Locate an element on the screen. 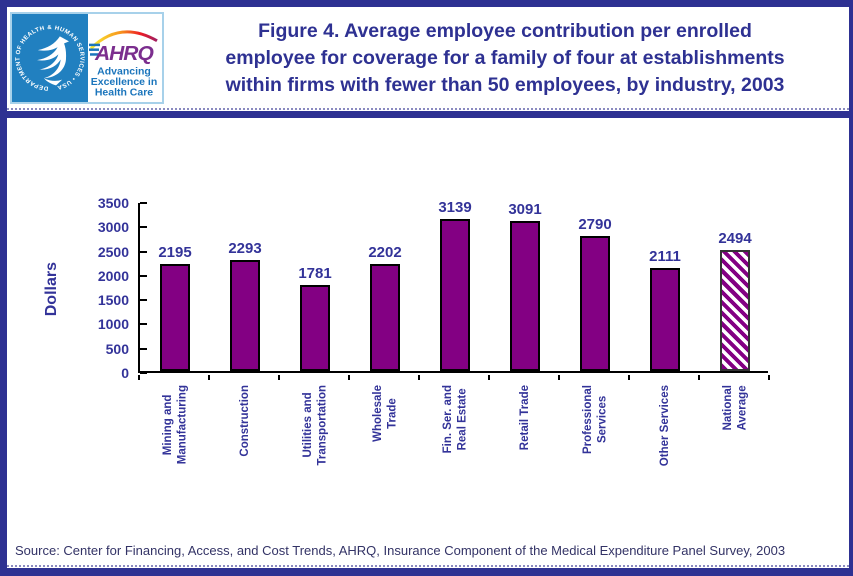 Image resolution: width=853 pixels, height=576 pixels. ahrq-tagline-line1: Advancing is located at coordinates (124, 71).